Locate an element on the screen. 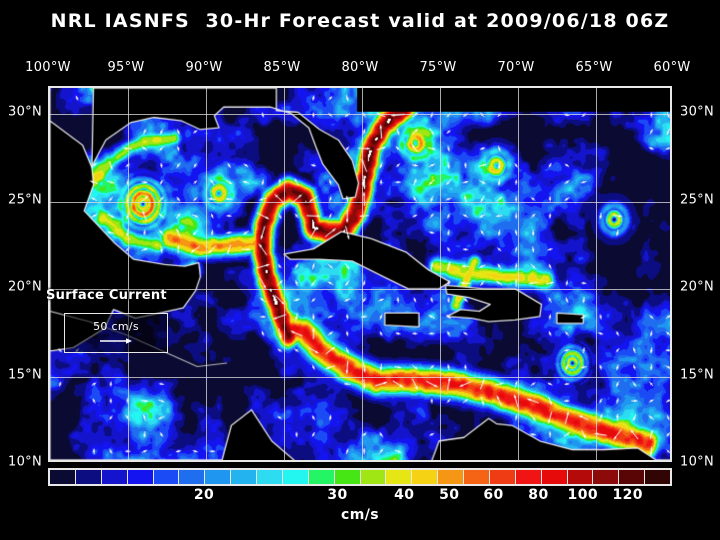 Image resolution: width=720 pixels, height=540 pixels. longitude-tick-label: 60°W is located at coordinates (672, 67).